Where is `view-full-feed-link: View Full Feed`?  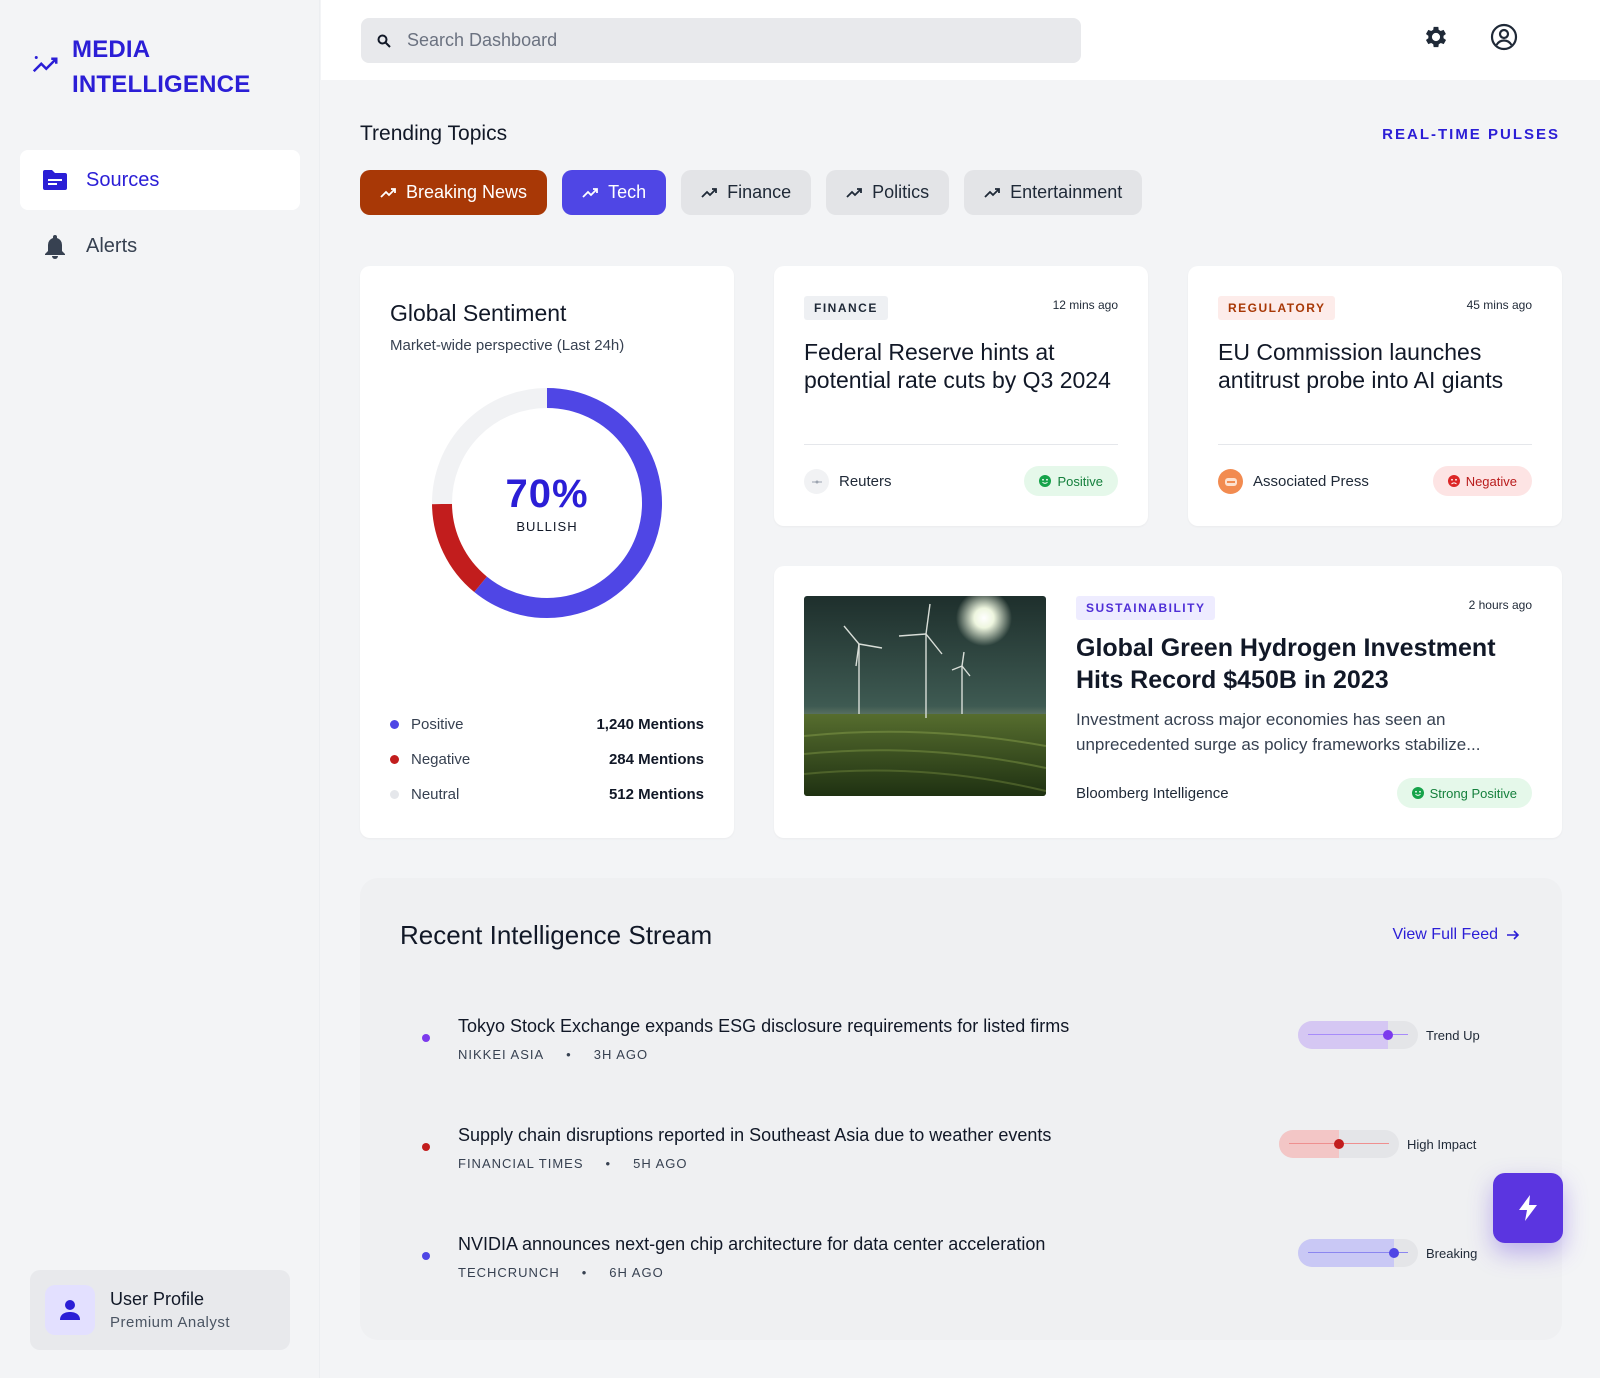
view-full-feed-link: View Full Feed is located at coordinates (1456, 935).